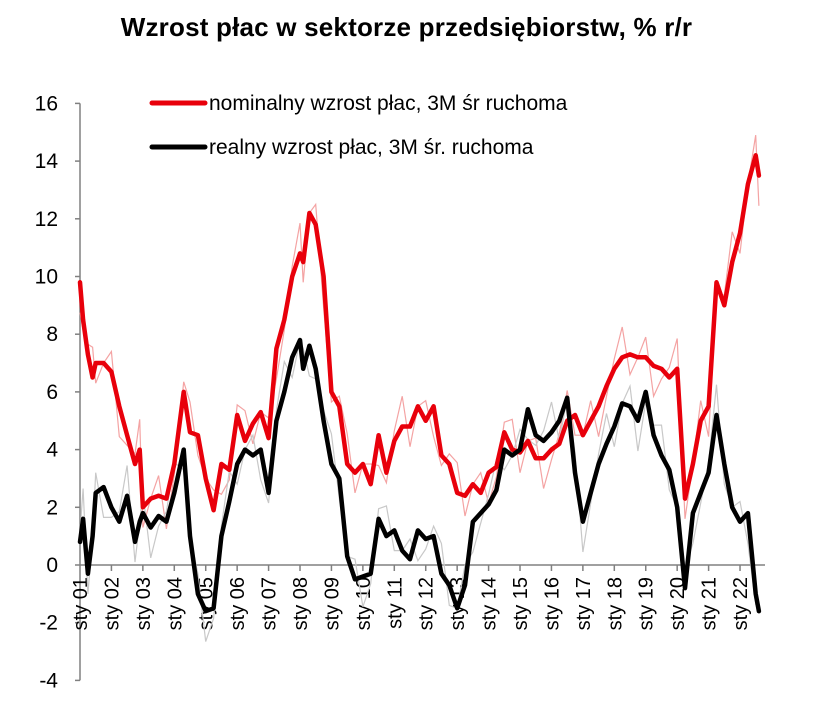 The height and width of the screenshot is (708, 813). What do you see at coordinates (46, 103) in the screenshot?
I see `y-tick-label: 16` at bounding box center [46, 103].